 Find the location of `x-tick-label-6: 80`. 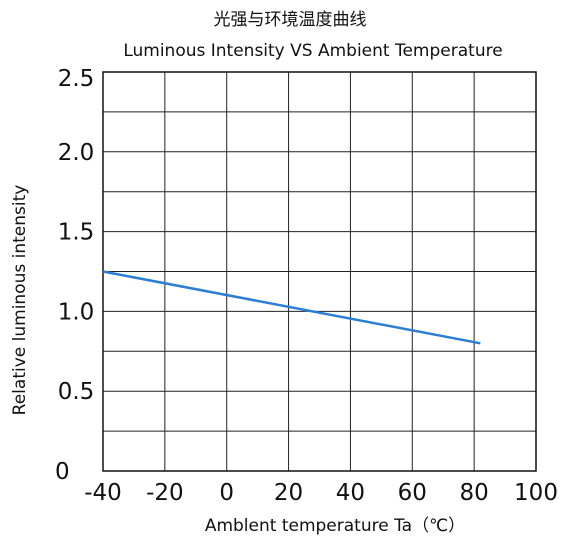

x-tick-label-6: 80 is located at coordinates (474, 493).